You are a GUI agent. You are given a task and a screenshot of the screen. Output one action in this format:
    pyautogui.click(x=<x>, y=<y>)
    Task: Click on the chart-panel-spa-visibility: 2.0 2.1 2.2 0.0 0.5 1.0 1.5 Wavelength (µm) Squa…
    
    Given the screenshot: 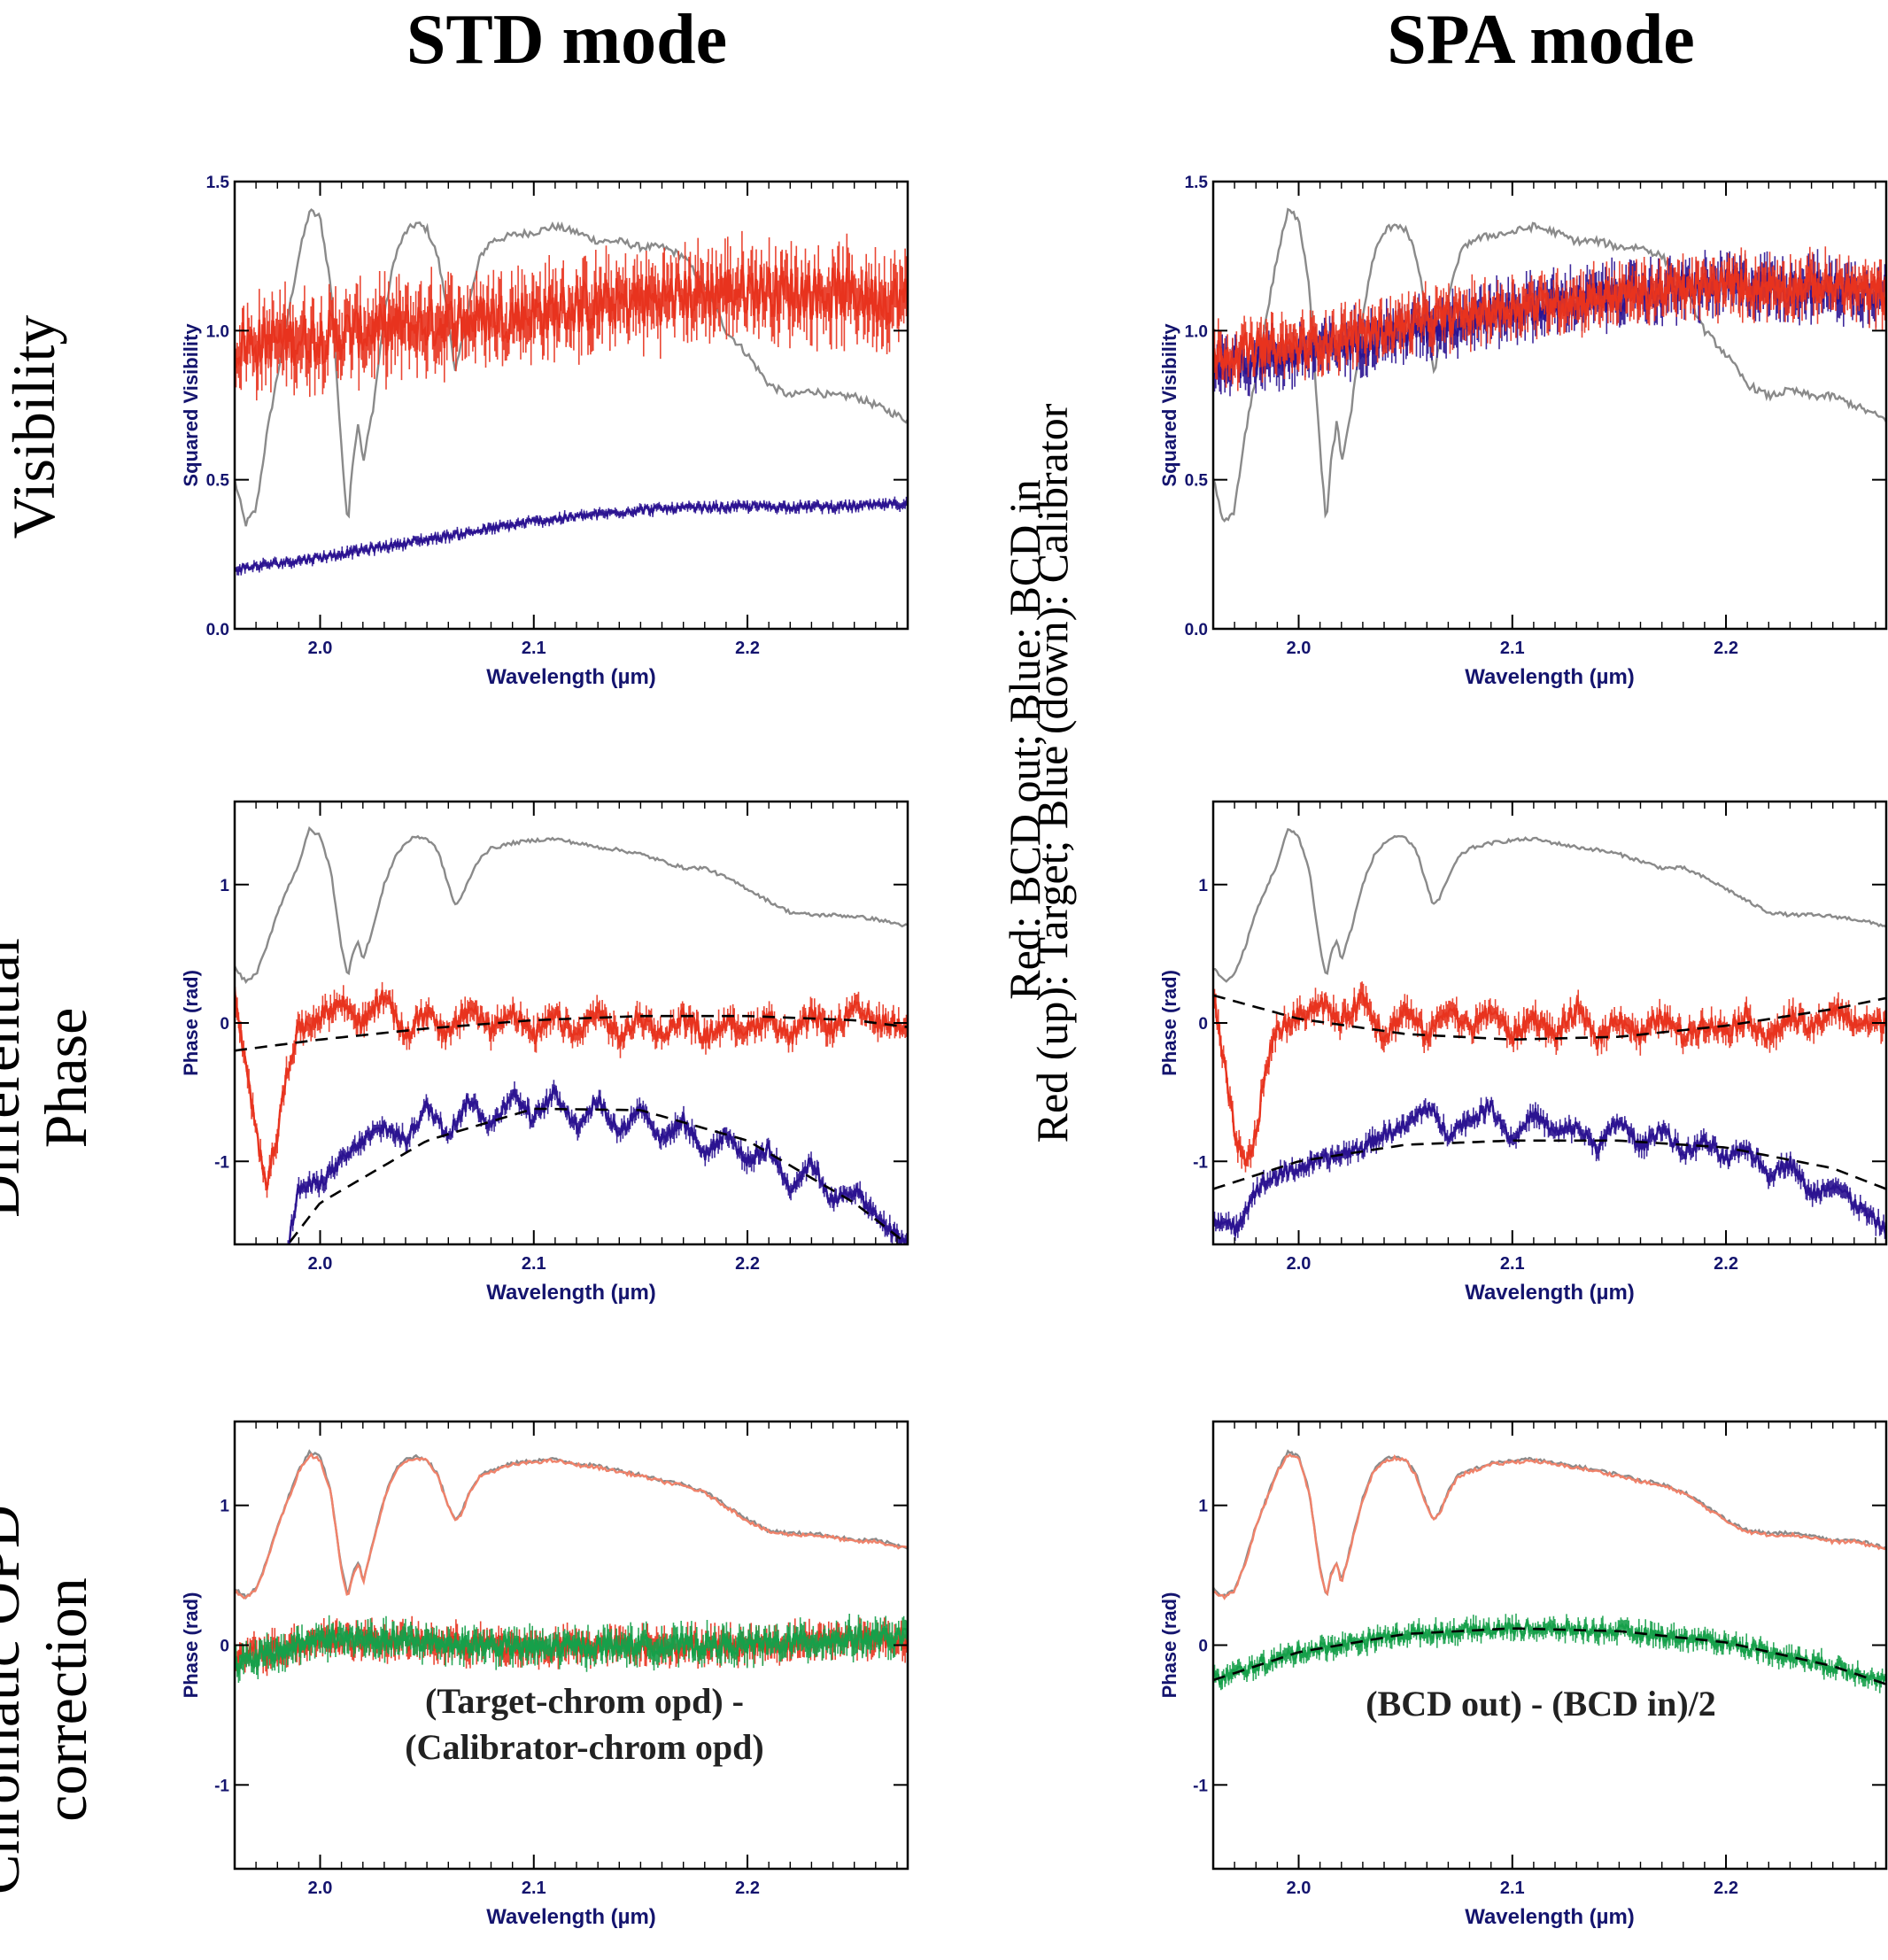 What is the action you would take?
    pyautogui.click(x=1523, y=431)
    